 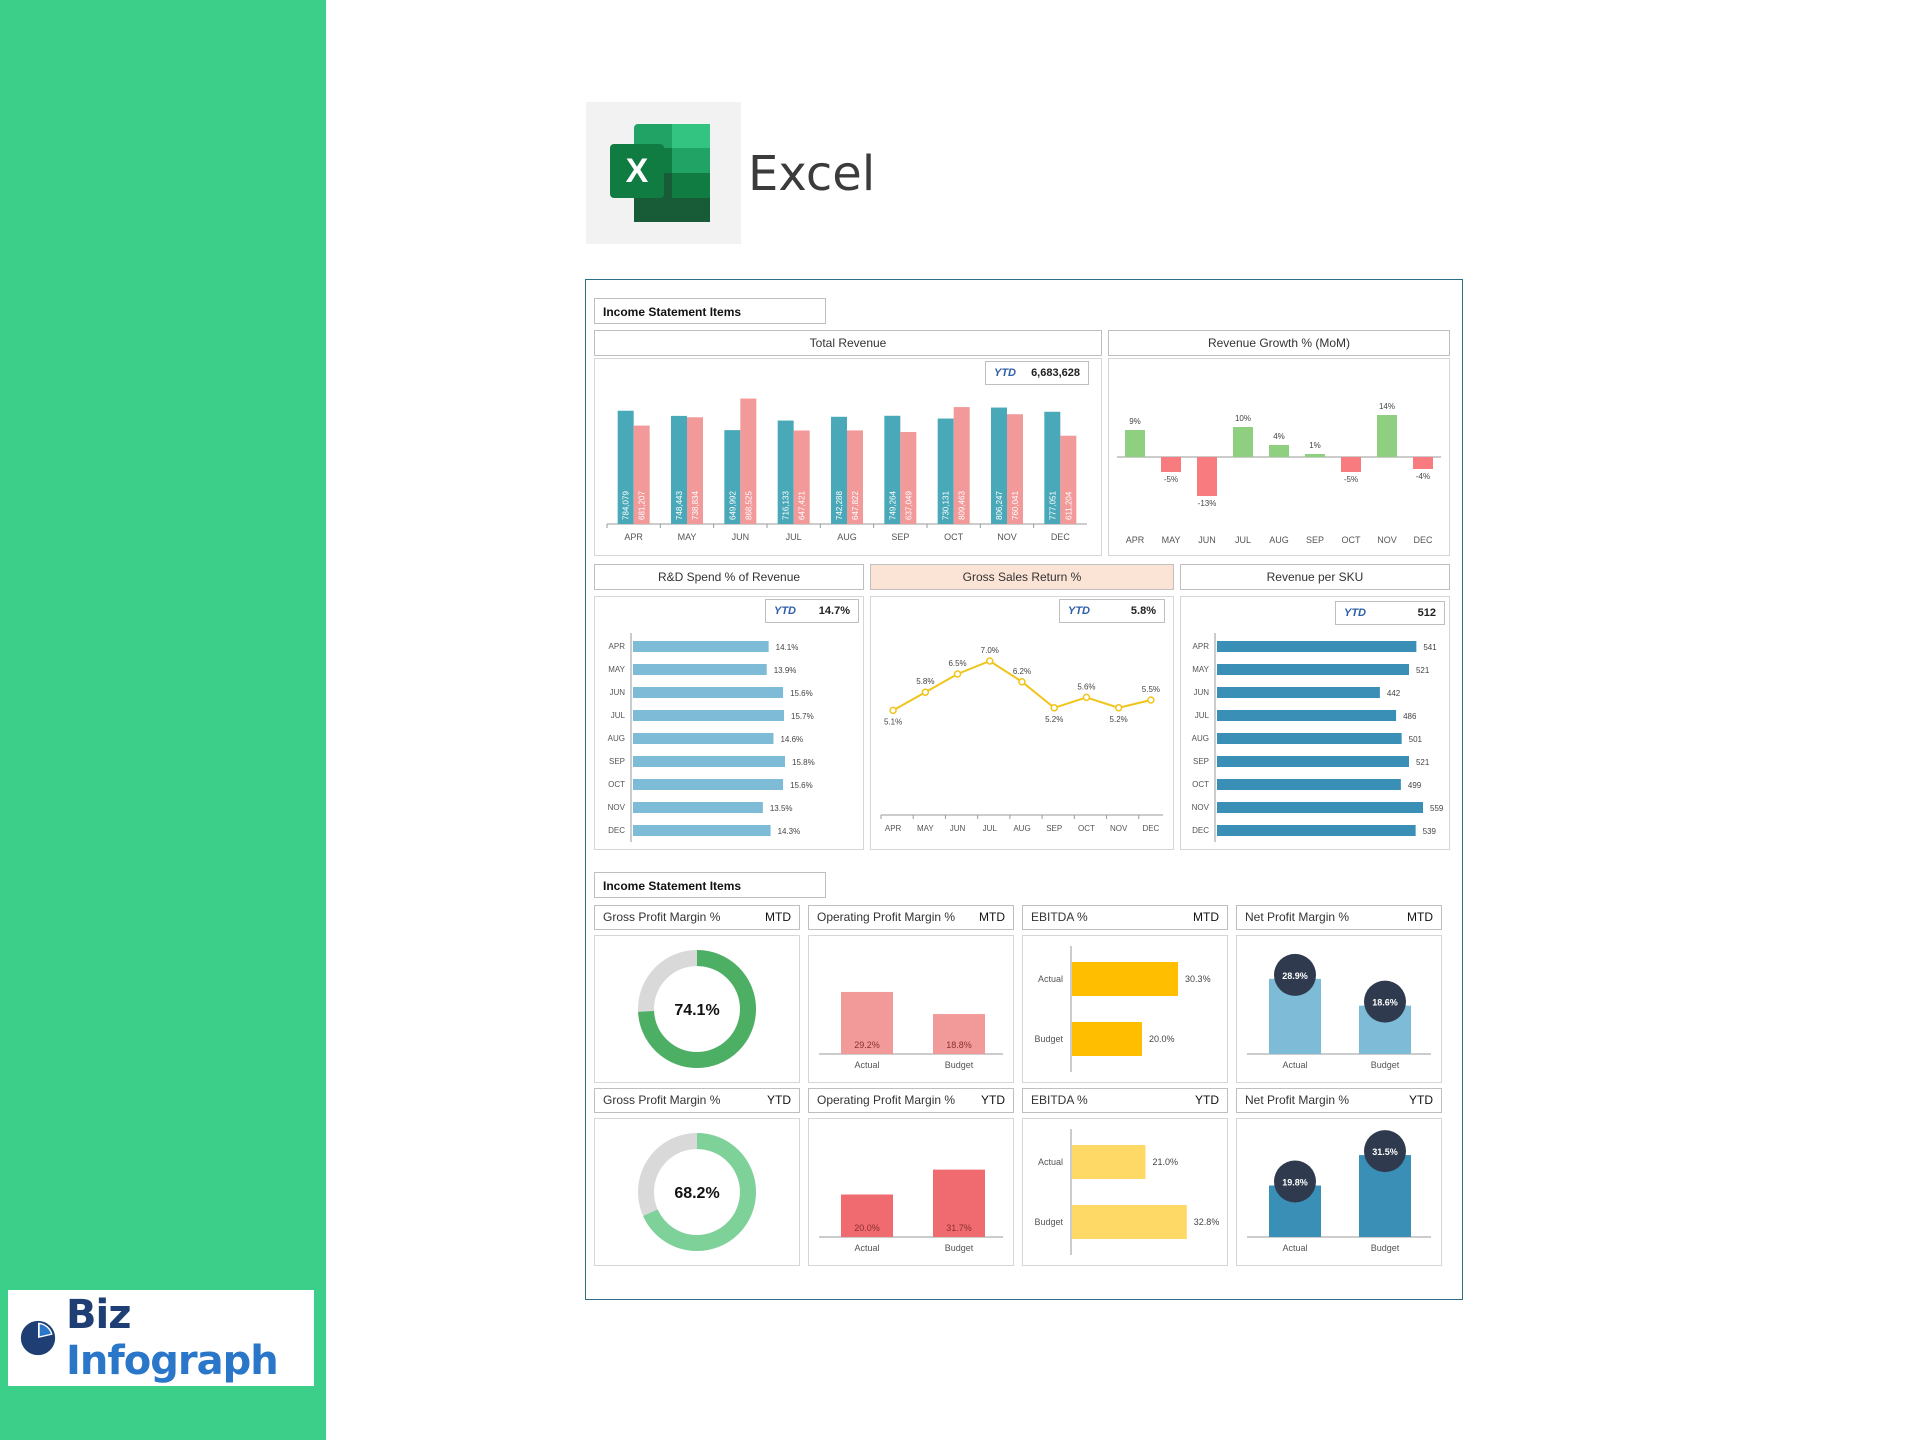 What do you see at coordinates (1339, 1009) in the screenshot?
I see `kpi-npm-mtd: 28.9% Actual 18.6% Budget` at bounding box center [1339, 1009].